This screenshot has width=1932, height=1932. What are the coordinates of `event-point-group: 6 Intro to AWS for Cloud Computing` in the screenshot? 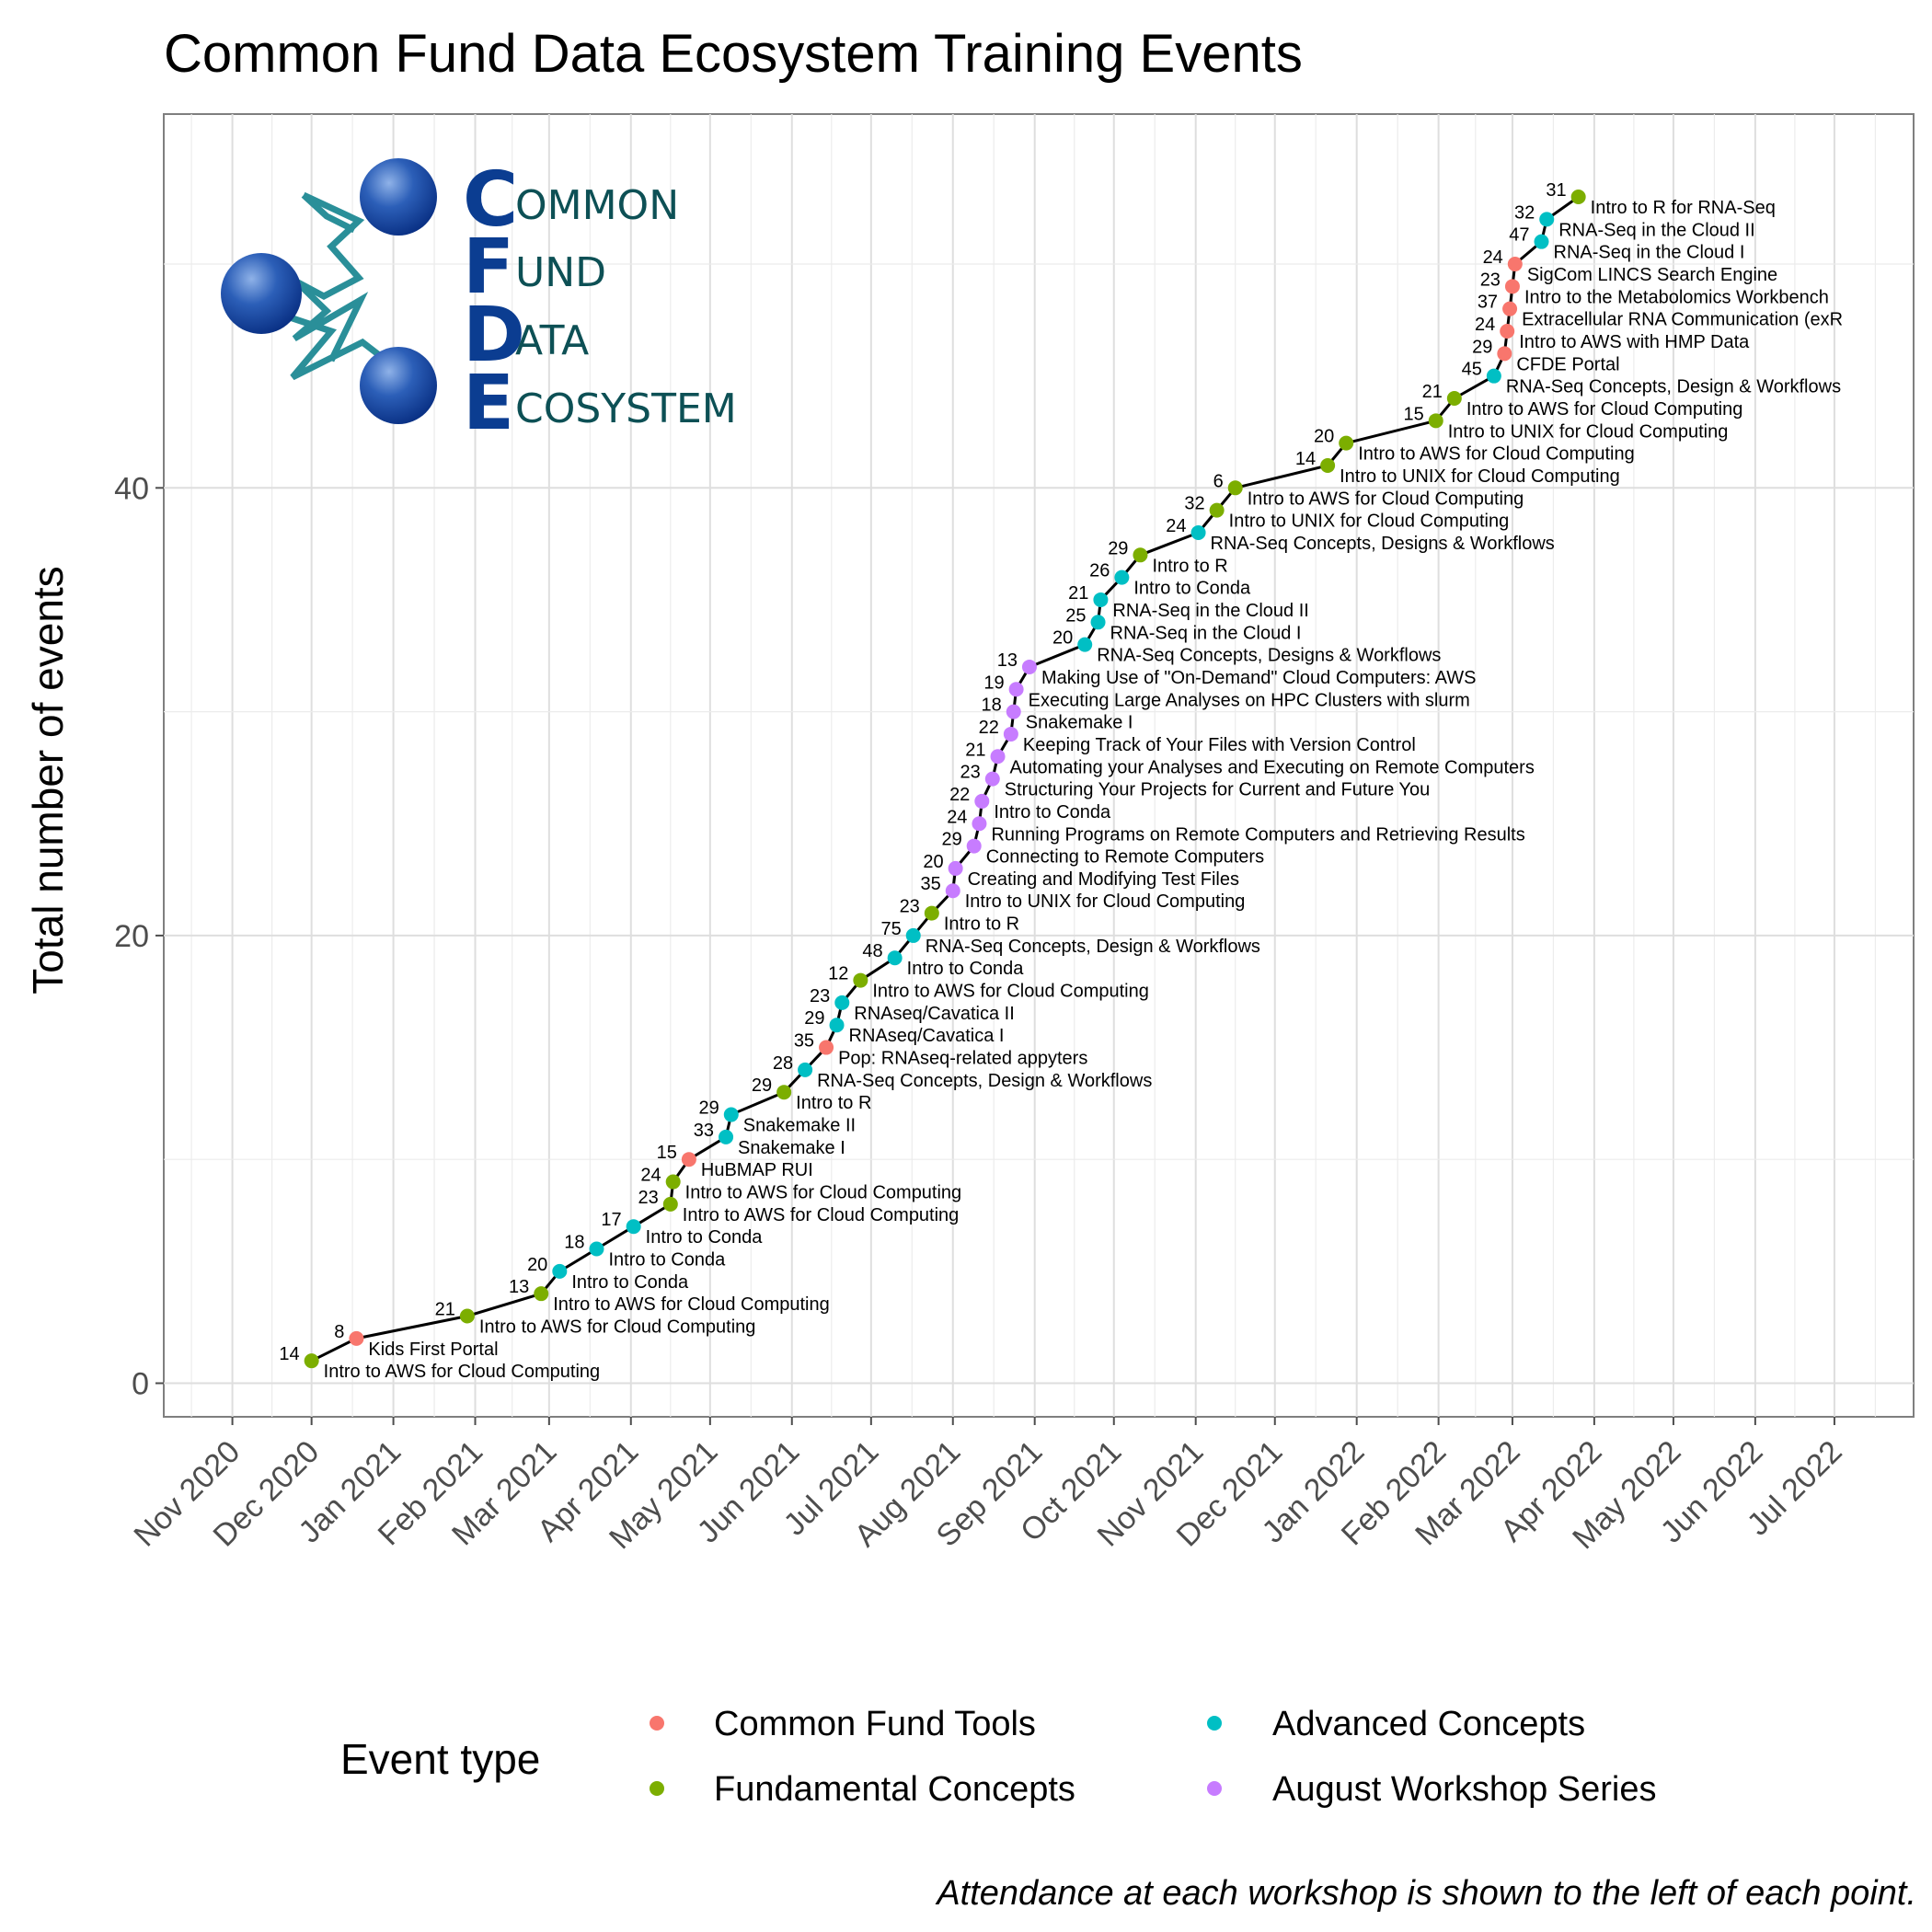 It's located at (1368, 490).